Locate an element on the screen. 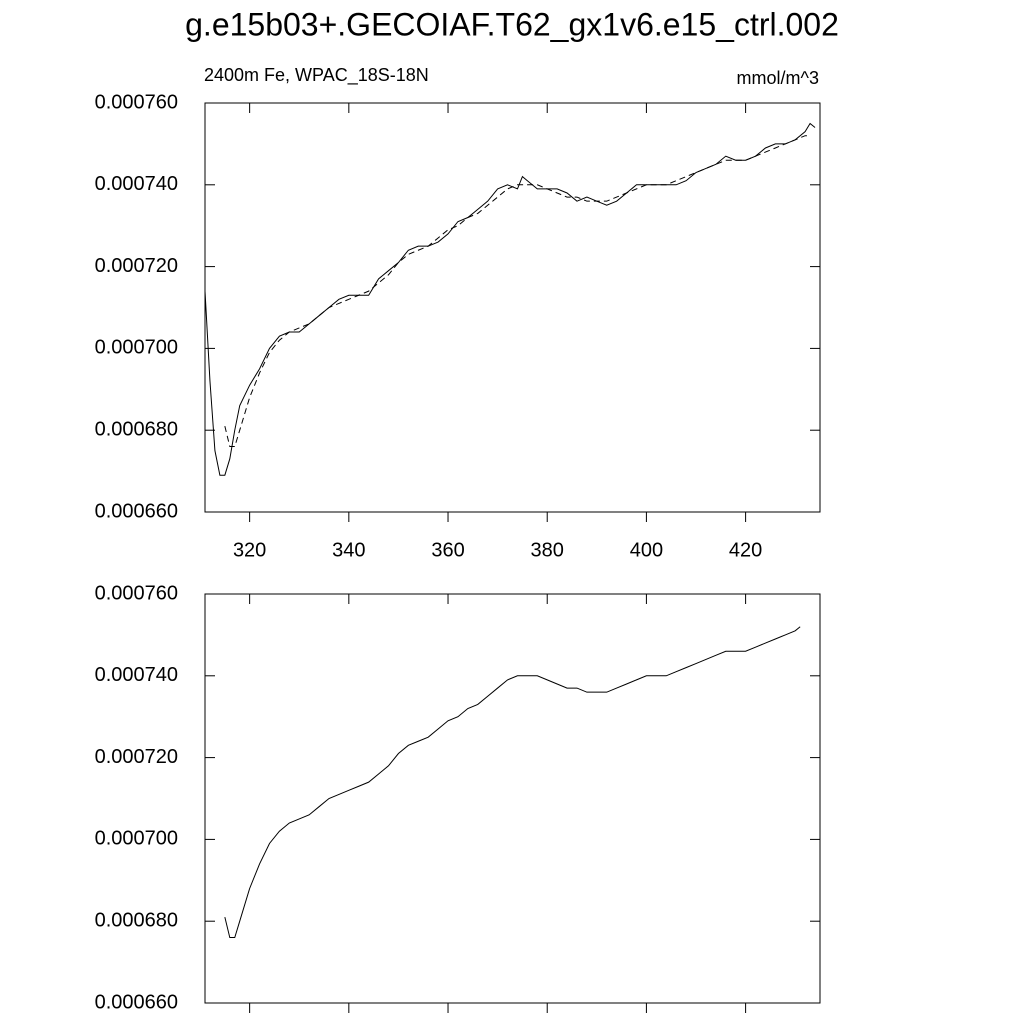 This screenshot has width=1024, height=1024. x-tick-label: 360 is located at coordinates (447, 550).